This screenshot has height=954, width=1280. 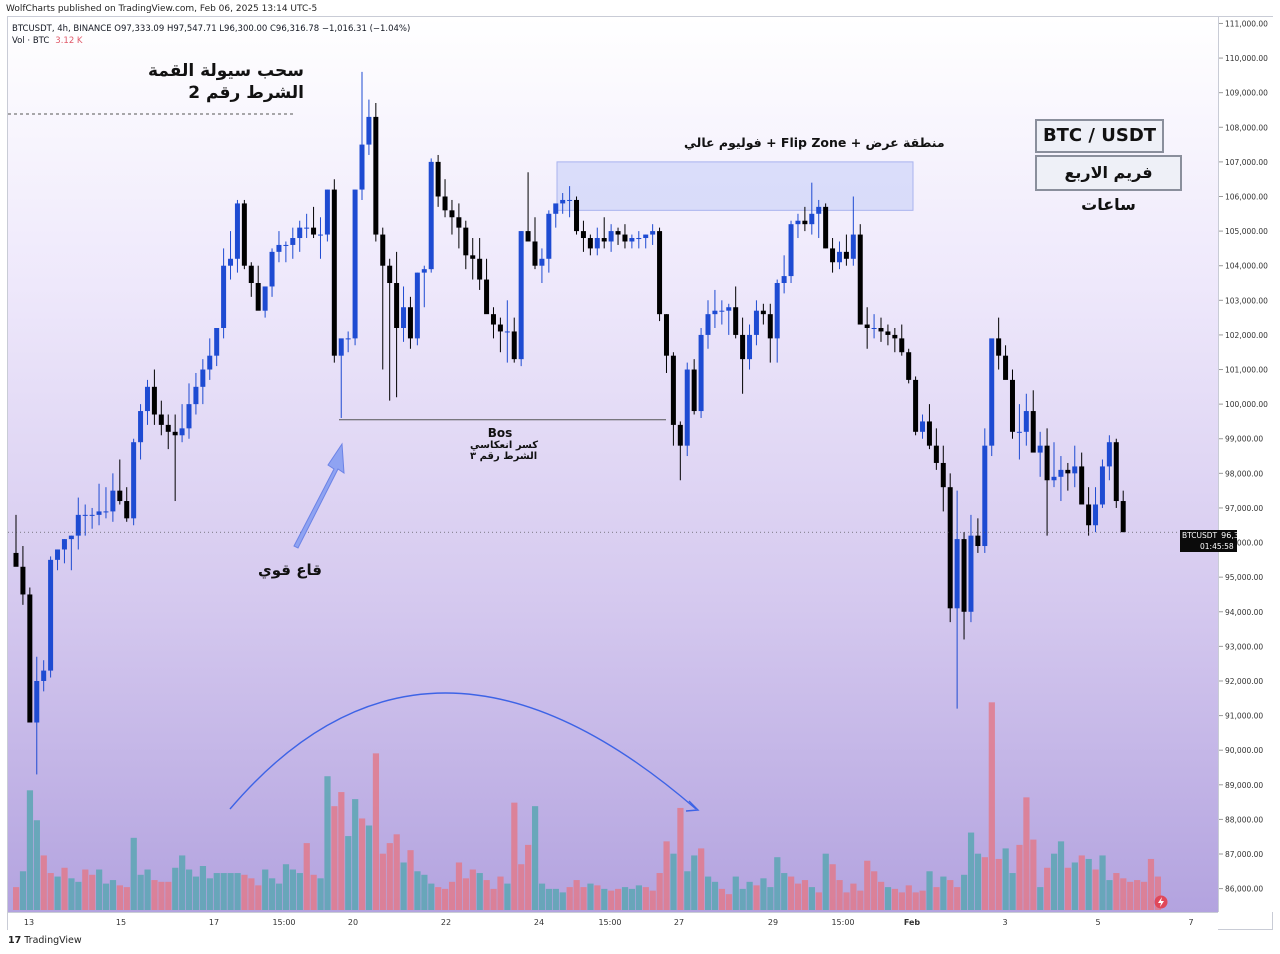 I want to click on time-scale: 13 15 17 15:00 20 22 24 15:00 27 29 15:00 Feb 3 5 7, so click(x=613, y=921).